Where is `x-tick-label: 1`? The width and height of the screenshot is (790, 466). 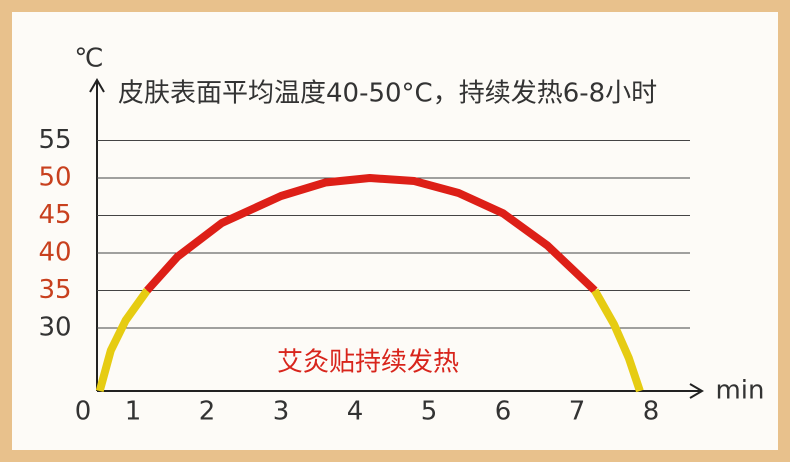
x-tick-label: 1 is located at coordinates (133, 412).